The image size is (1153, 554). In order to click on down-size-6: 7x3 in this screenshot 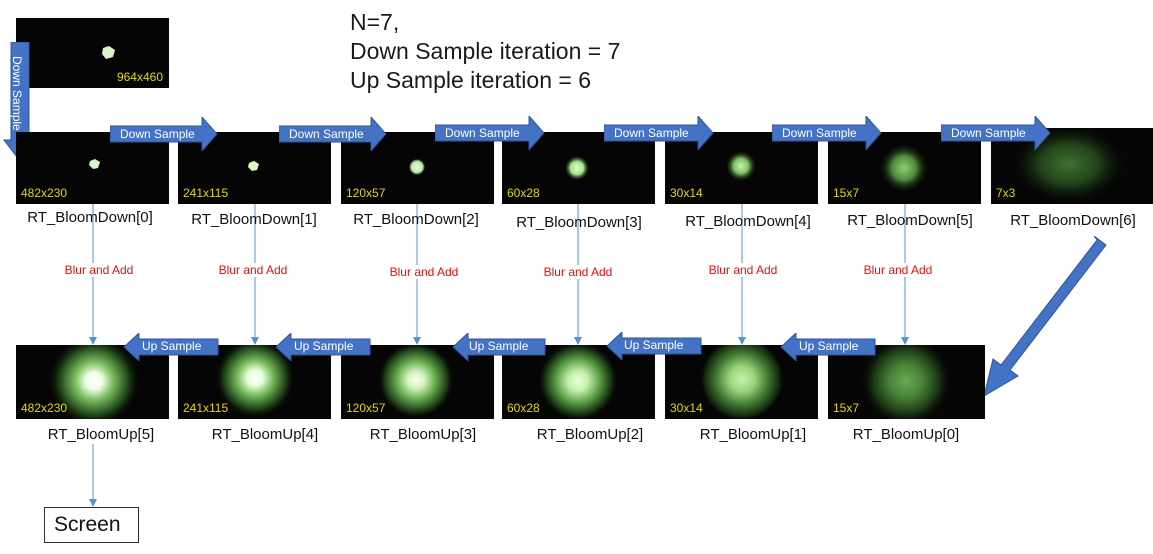, I will do `click(1006, 193)`.